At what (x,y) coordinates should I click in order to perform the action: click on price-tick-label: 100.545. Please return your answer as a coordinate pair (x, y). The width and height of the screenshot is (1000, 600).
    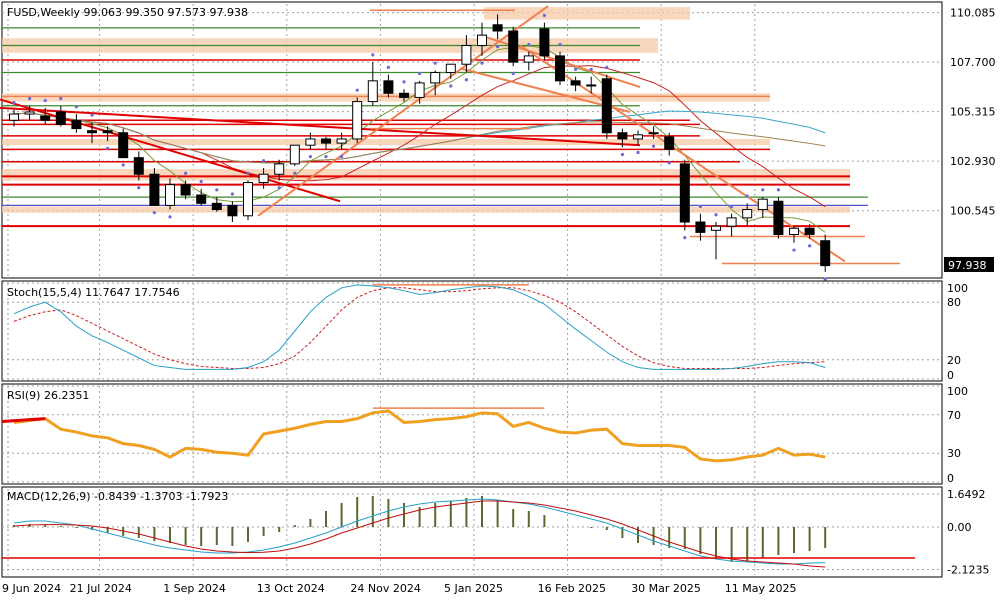
    Looking at the image, I should click on (973, 211).